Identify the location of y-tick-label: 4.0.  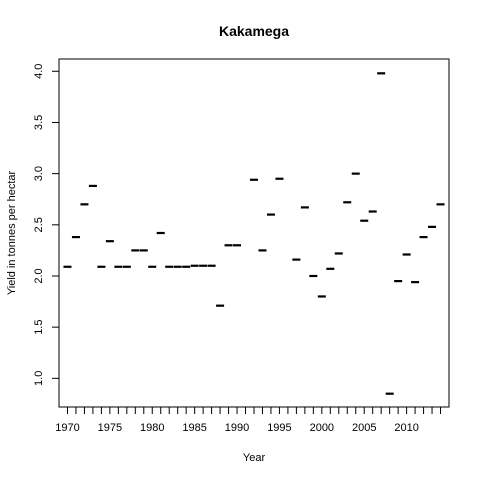
(39, 71).